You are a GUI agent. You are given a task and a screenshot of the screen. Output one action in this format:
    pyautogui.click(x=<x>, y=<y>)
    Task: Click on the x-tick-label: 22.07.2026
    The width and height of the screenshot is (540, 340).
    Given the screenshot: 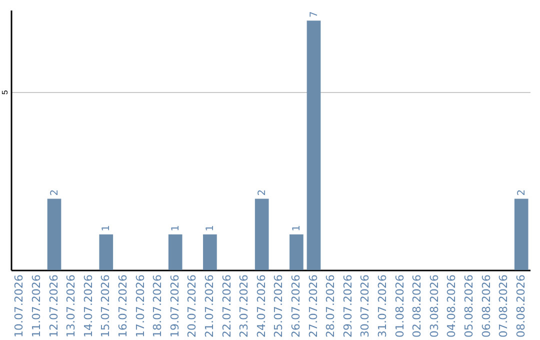 What is the action you would take?
    pyautogui.click(x=227, y=306)
    